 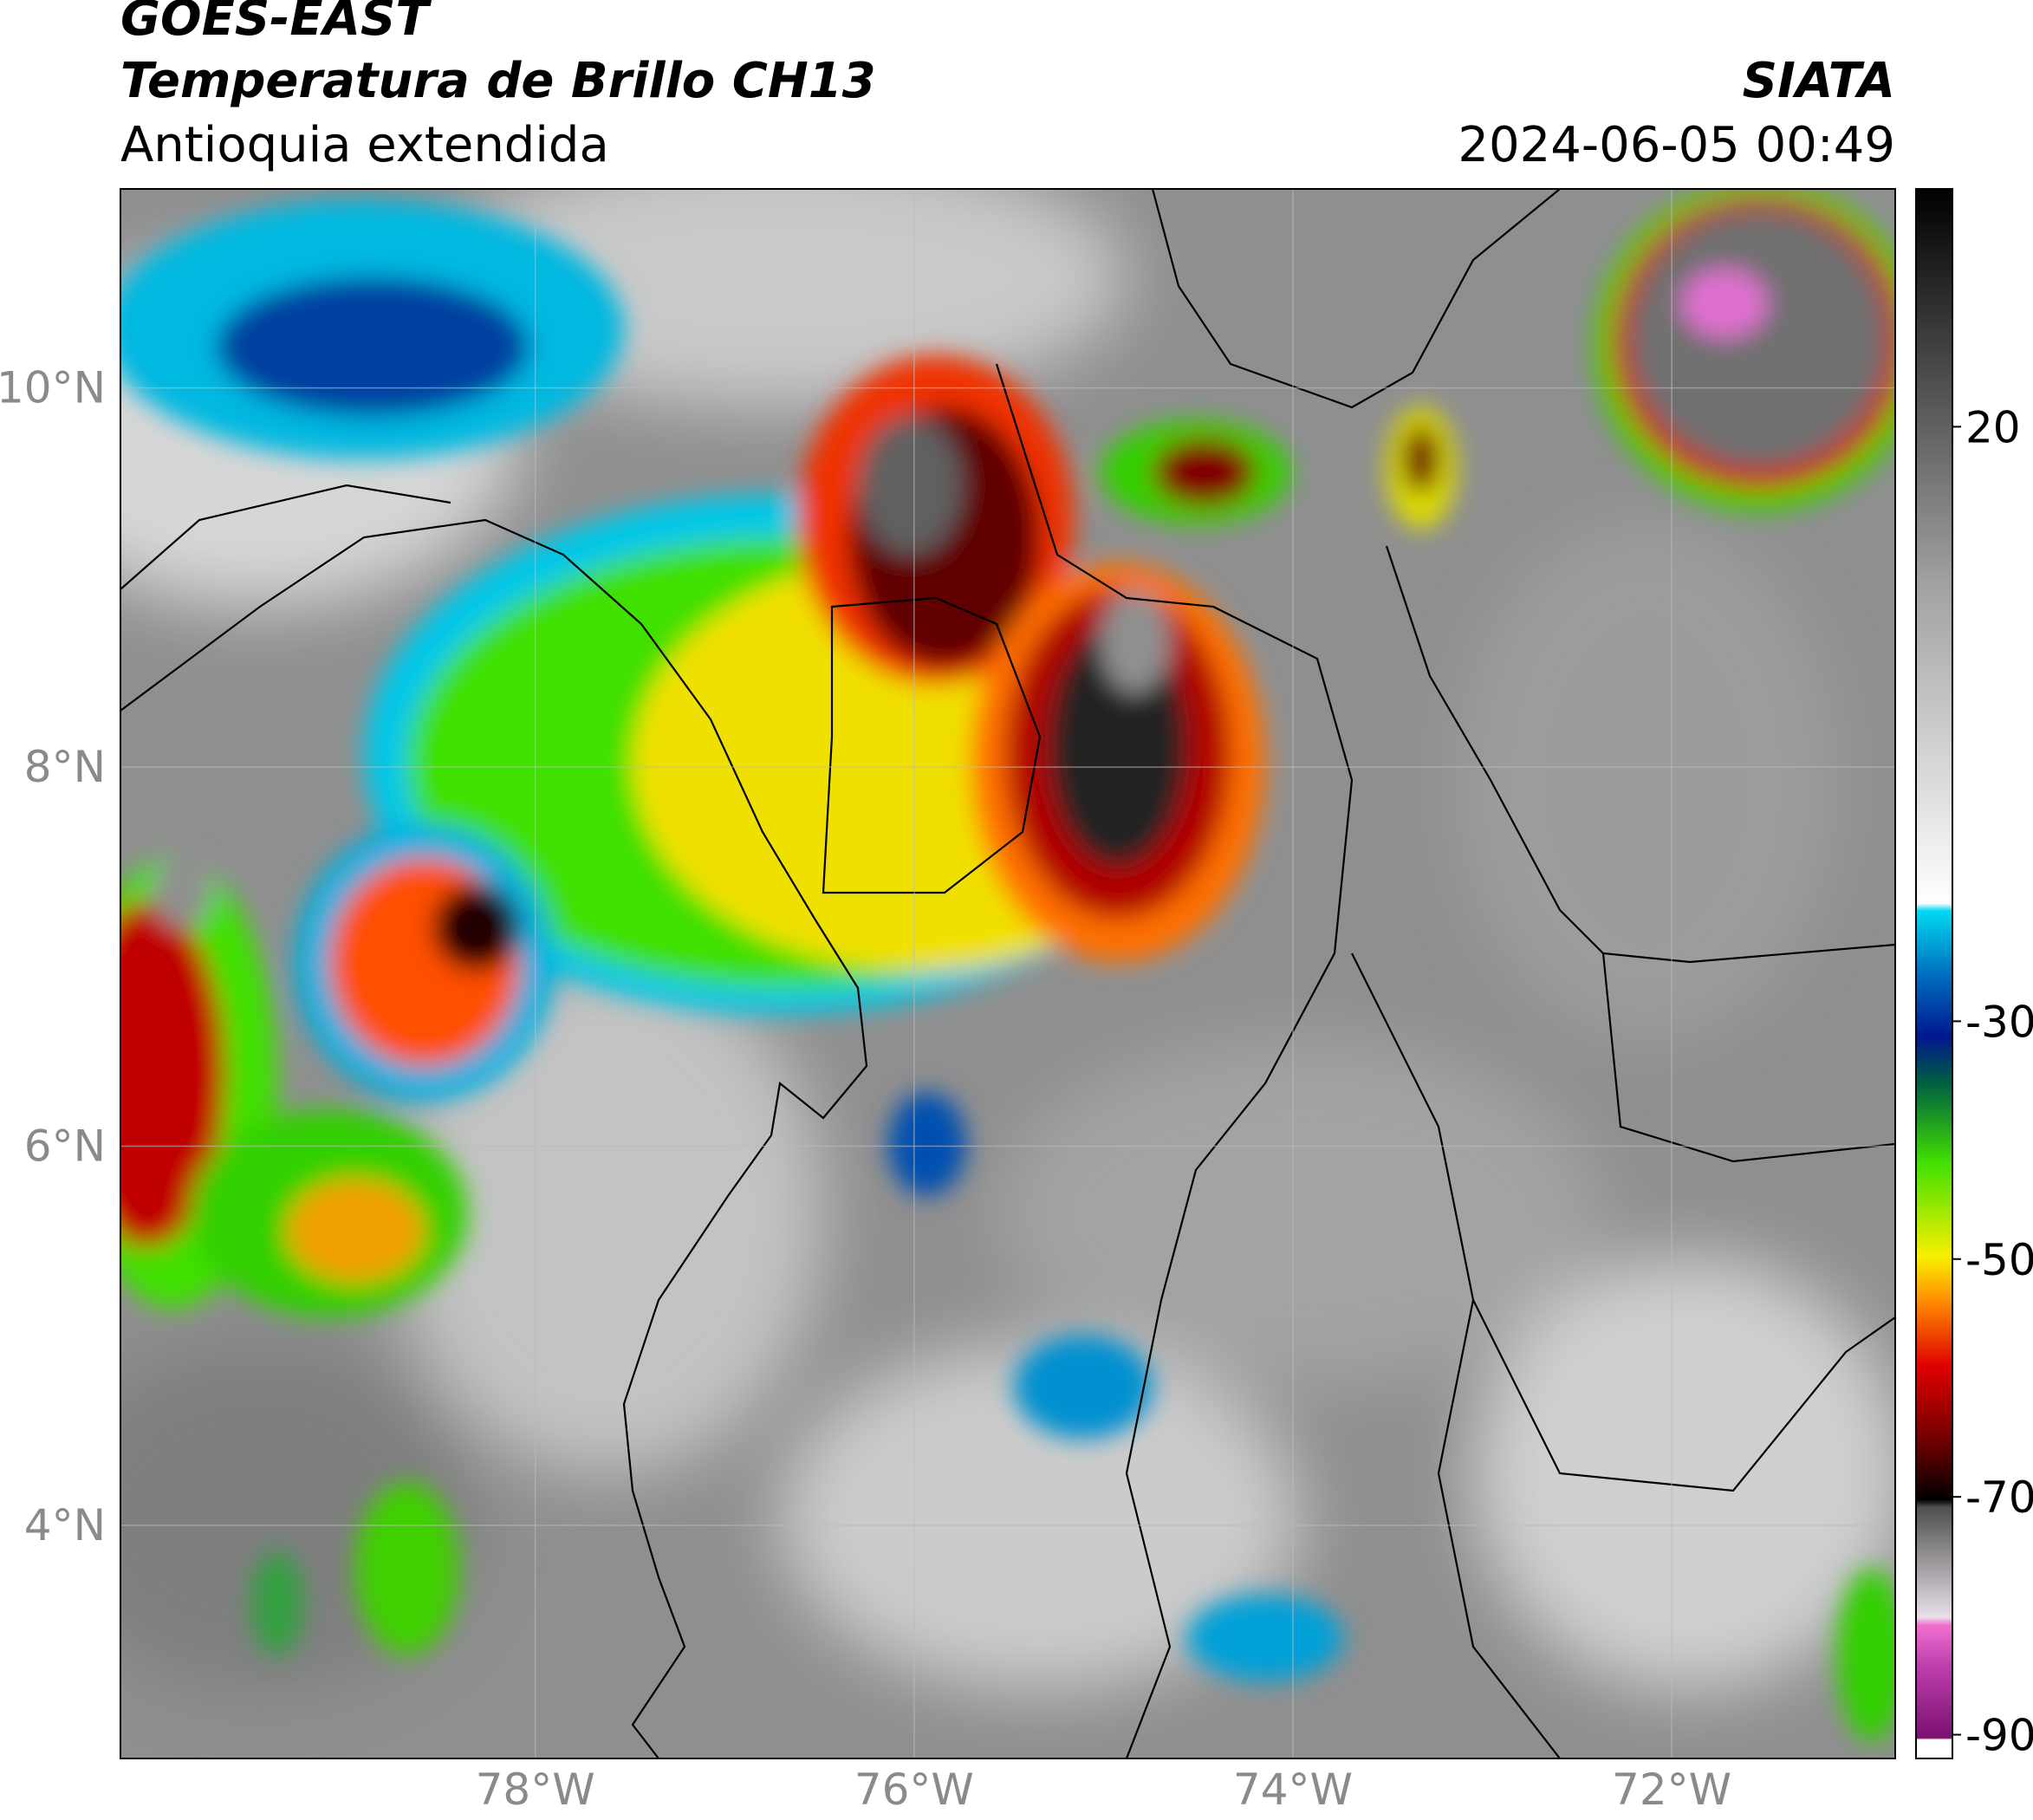 What do you see at coordinates (1999, 1260) in the screenshot?
I see `colorbar-tick-label: -50` at bounding box center [1999, 1260].